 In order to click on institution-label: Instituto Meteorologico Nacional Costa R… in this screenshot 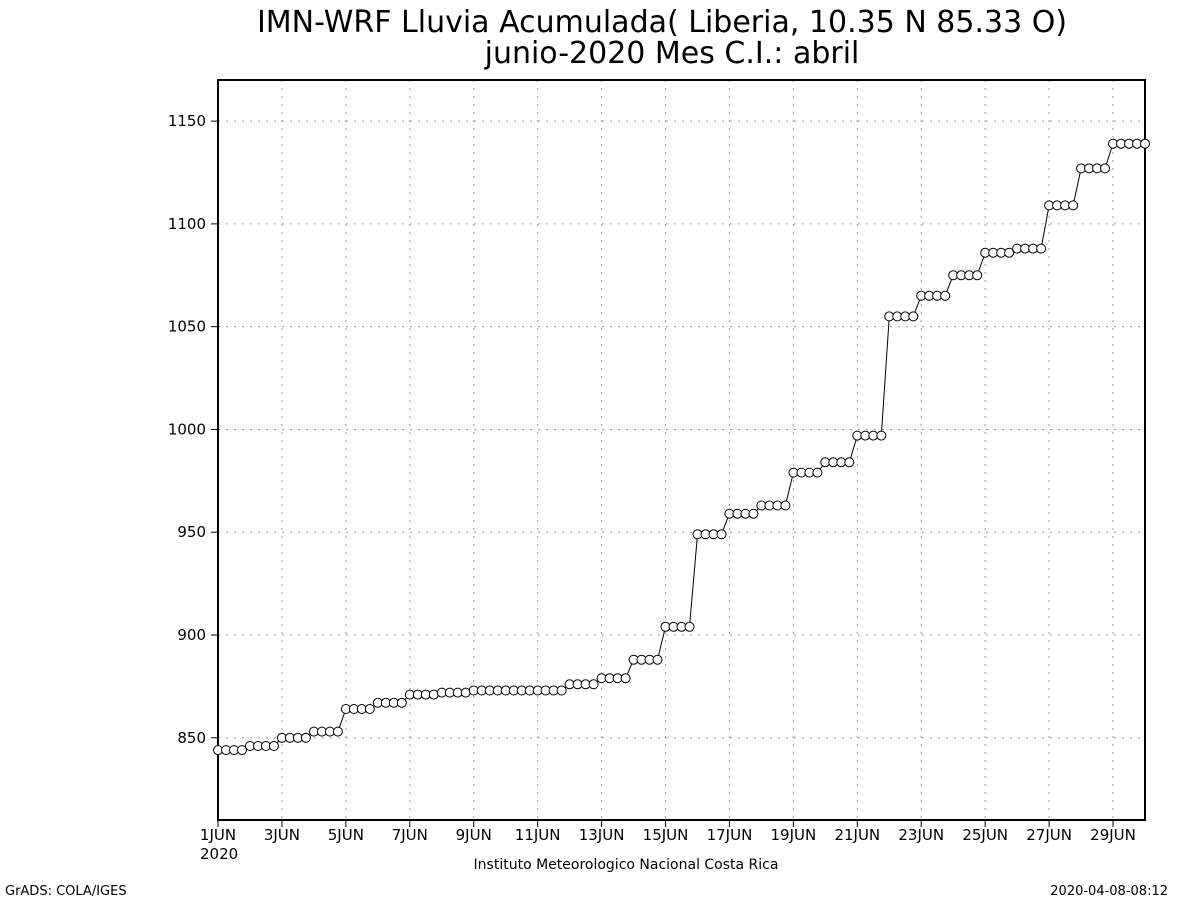, I will do `click(626, 865)`.